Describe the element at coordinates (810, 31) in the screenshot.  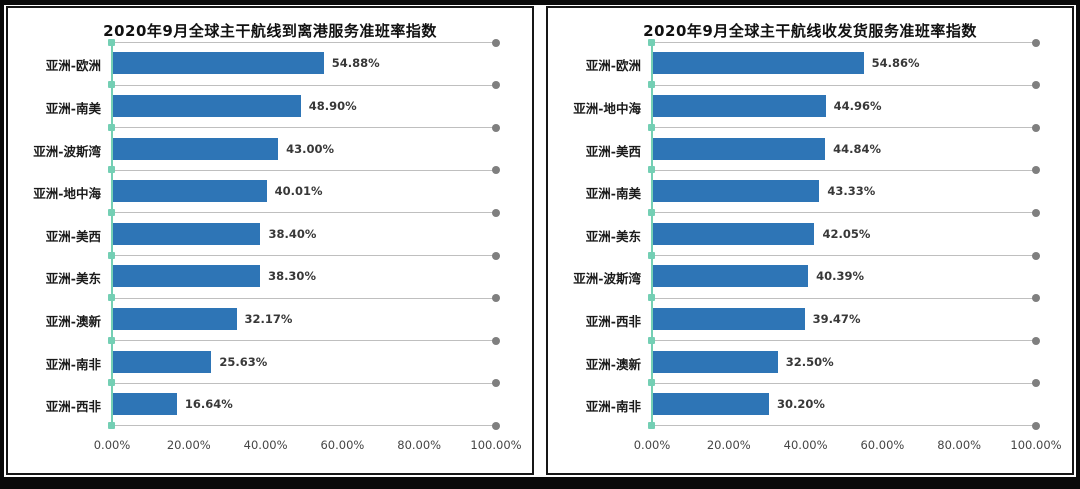
I see `right-chart-title: 2020年9月全球主干航线收发货服务准班率指数` at that location.